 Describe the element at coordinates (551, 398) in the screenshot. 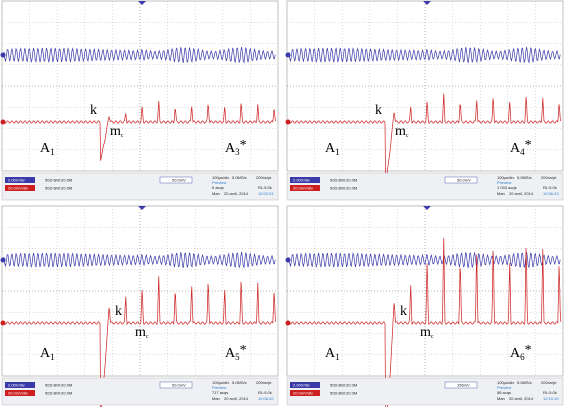

I see `clock: 12:10:15` at that location.